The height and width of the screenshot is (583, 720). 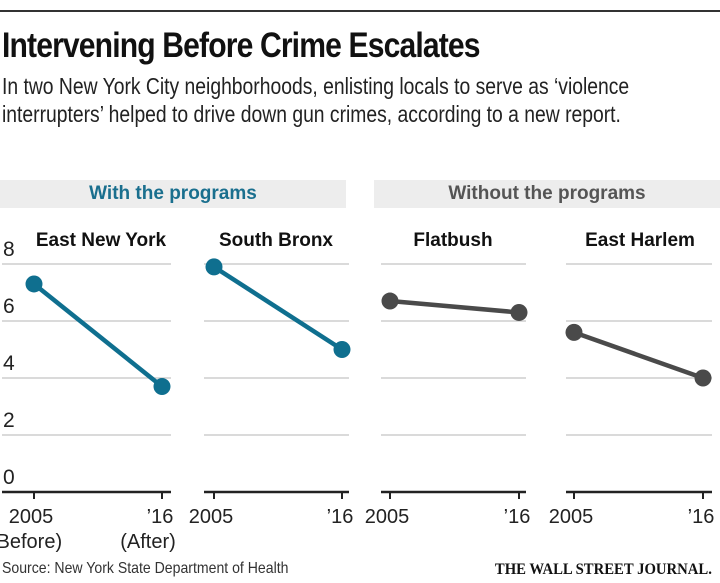 I want to click on y-tick-label: 2, so click(x=9, y=420).